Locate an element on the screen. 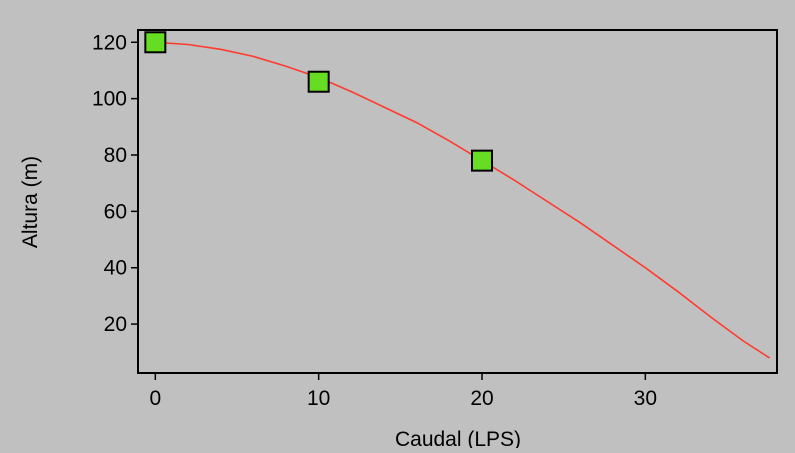 This screenshot has height=453, width=795. y-axis-label: Altura (m) is located at coordinates (30, 202).